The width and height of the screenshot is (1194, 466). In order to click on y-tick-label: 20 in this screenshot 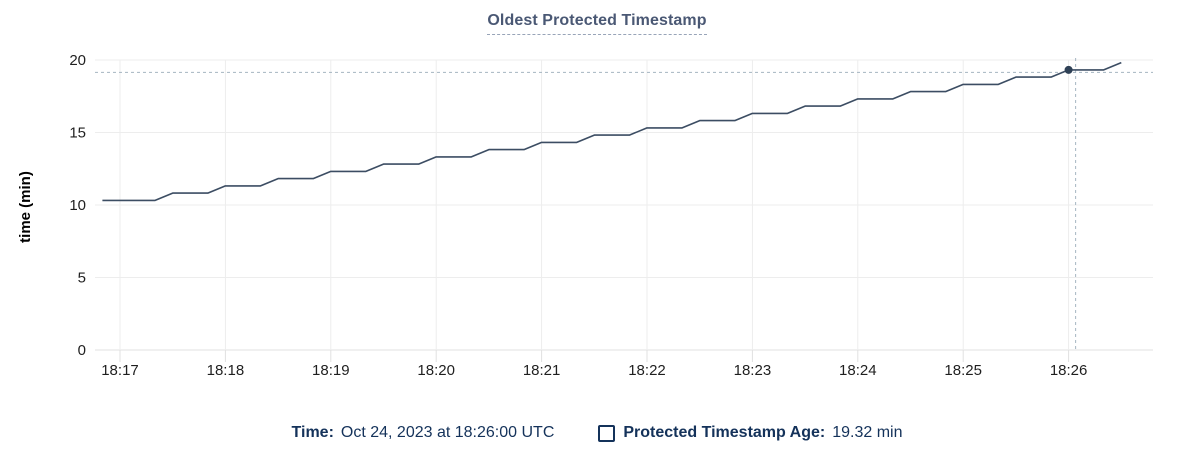, I will do `click(77, 60)`.